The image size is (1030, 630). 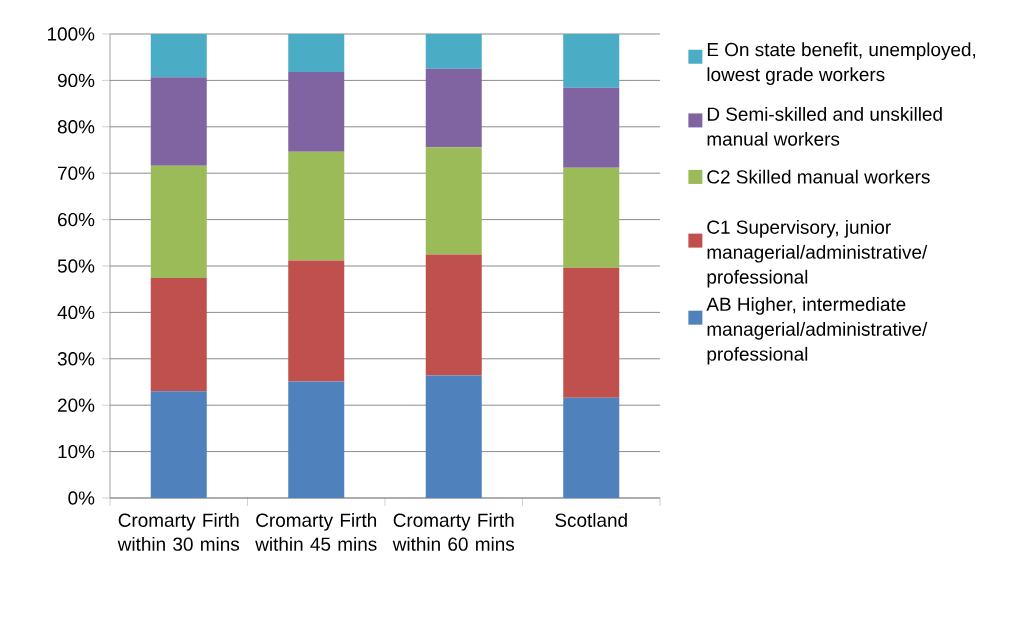 I want to click on legend-label: AB Higher, intermediate managerial/administrative/ professional, so click(x=817, y=331).